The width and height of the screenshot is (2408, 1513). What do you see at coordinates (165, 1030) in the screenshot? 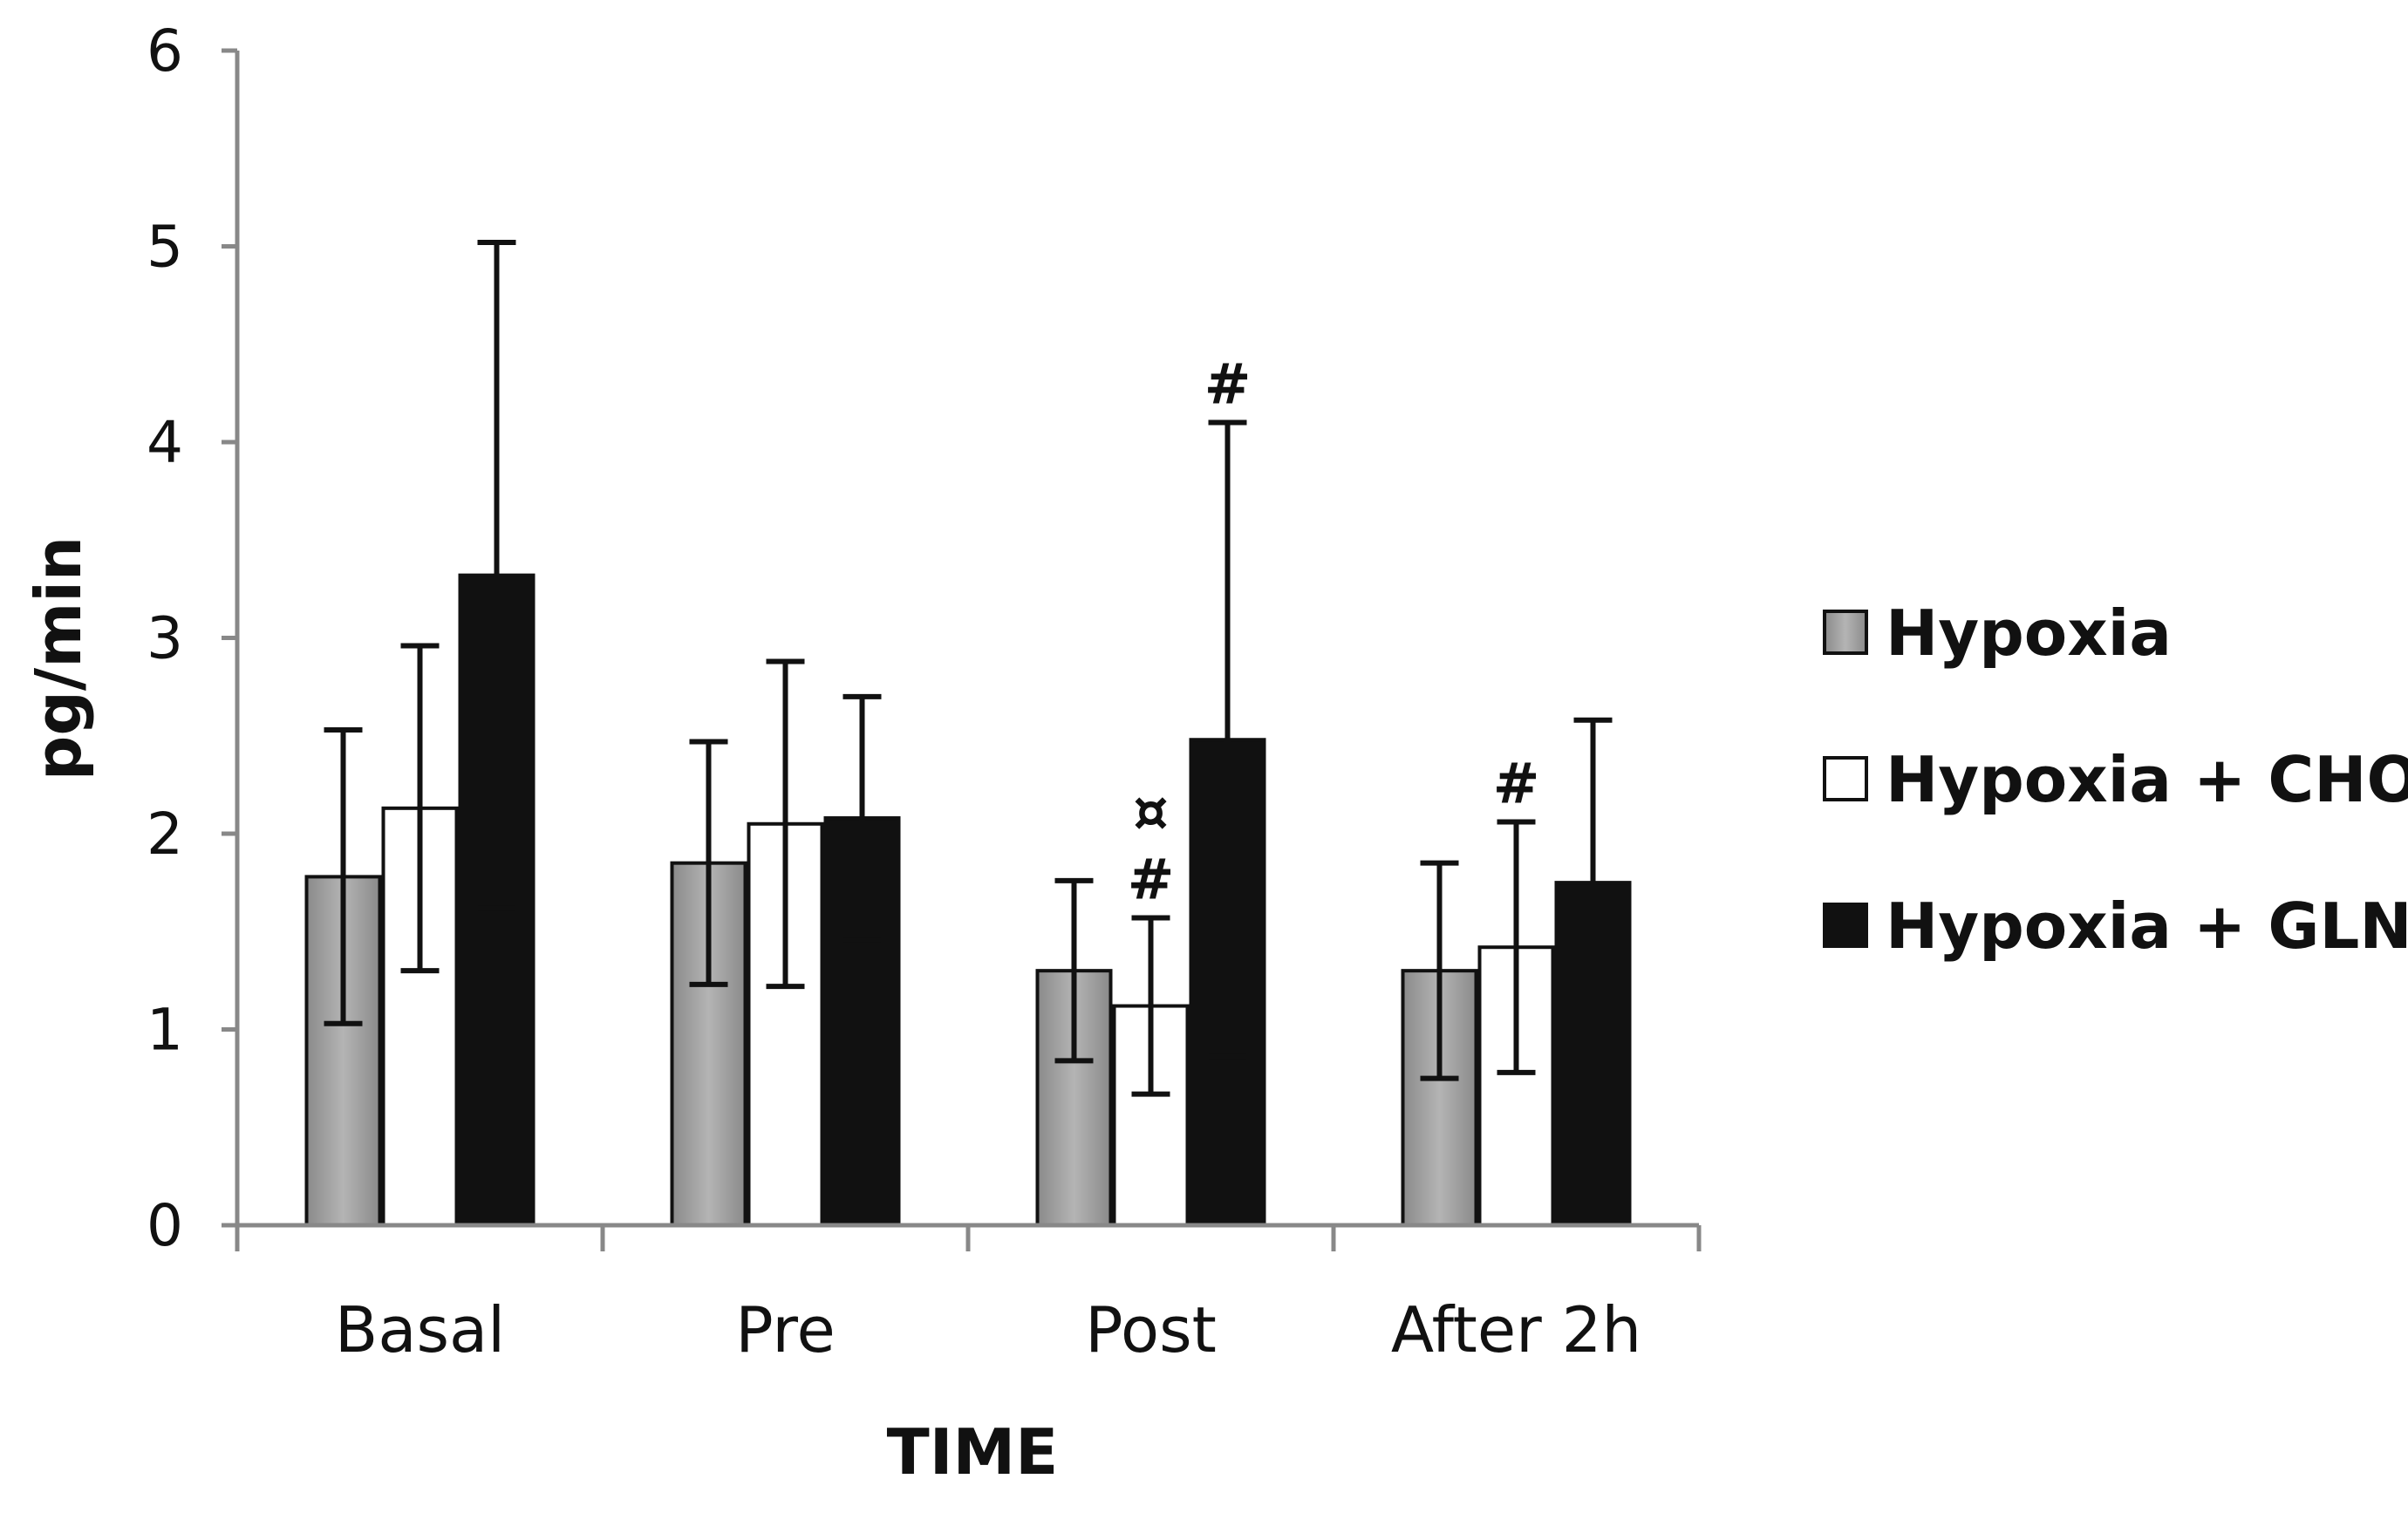
I see `y-tick-label: 1` at bounding box center [165, 1030].